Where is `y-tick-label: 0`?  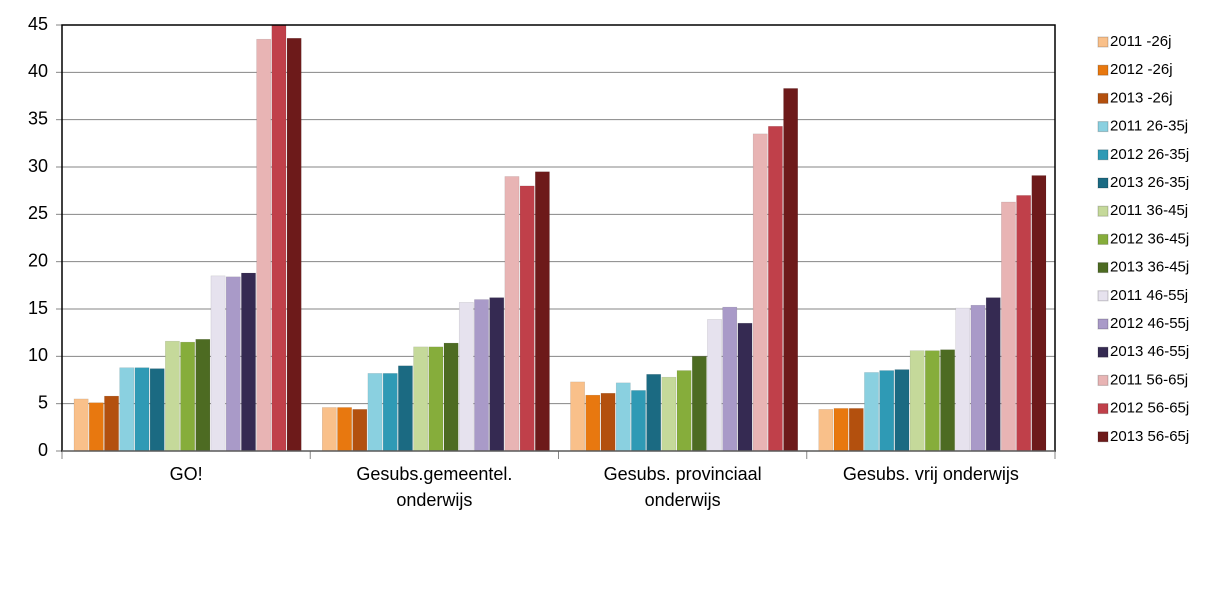 y-tick-label: 0 is located at coordinates (43, 450).